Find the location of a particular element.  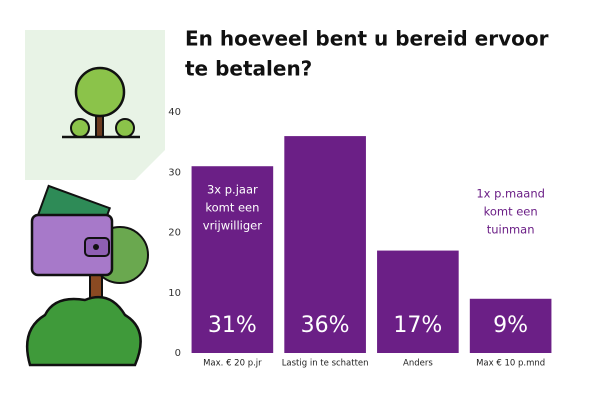

y-tick-label: 10 is located at coordinates (174, 293).